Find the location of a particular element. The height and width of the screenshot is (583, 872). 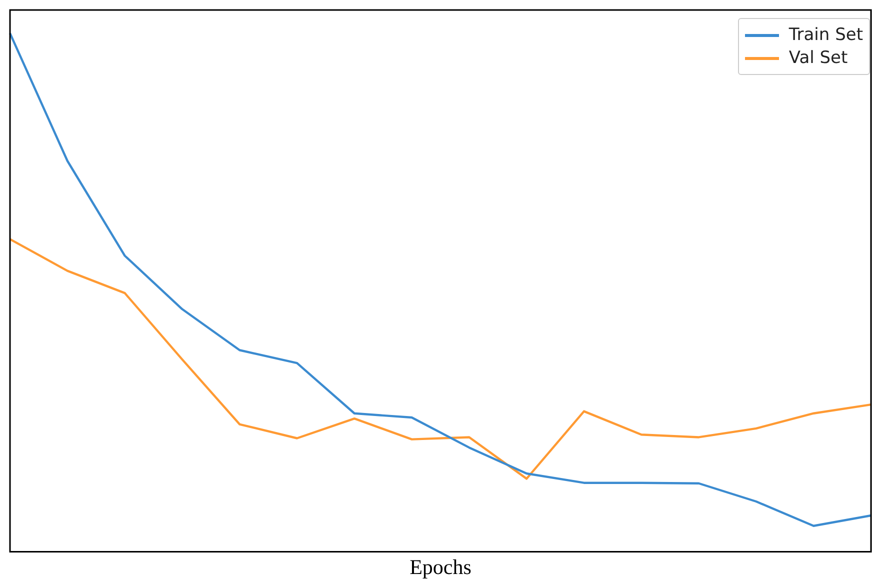

legend-label: Train Set is located at coordinates (825, 35).